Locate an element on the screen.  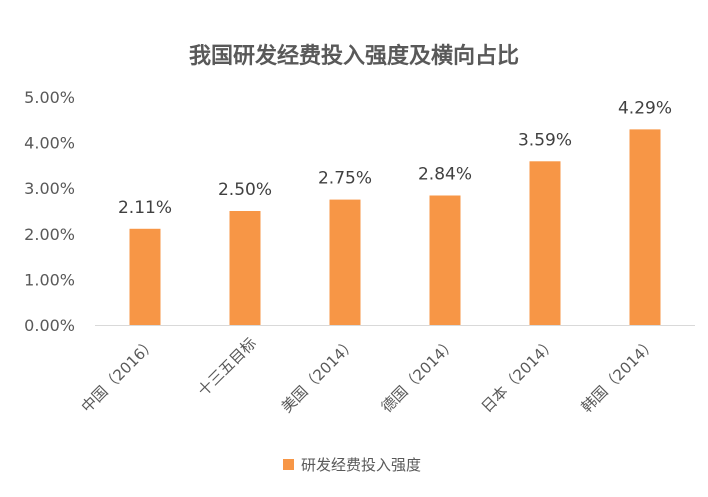
y-tick-label: 1.00% is located at coordinates (49, 279).